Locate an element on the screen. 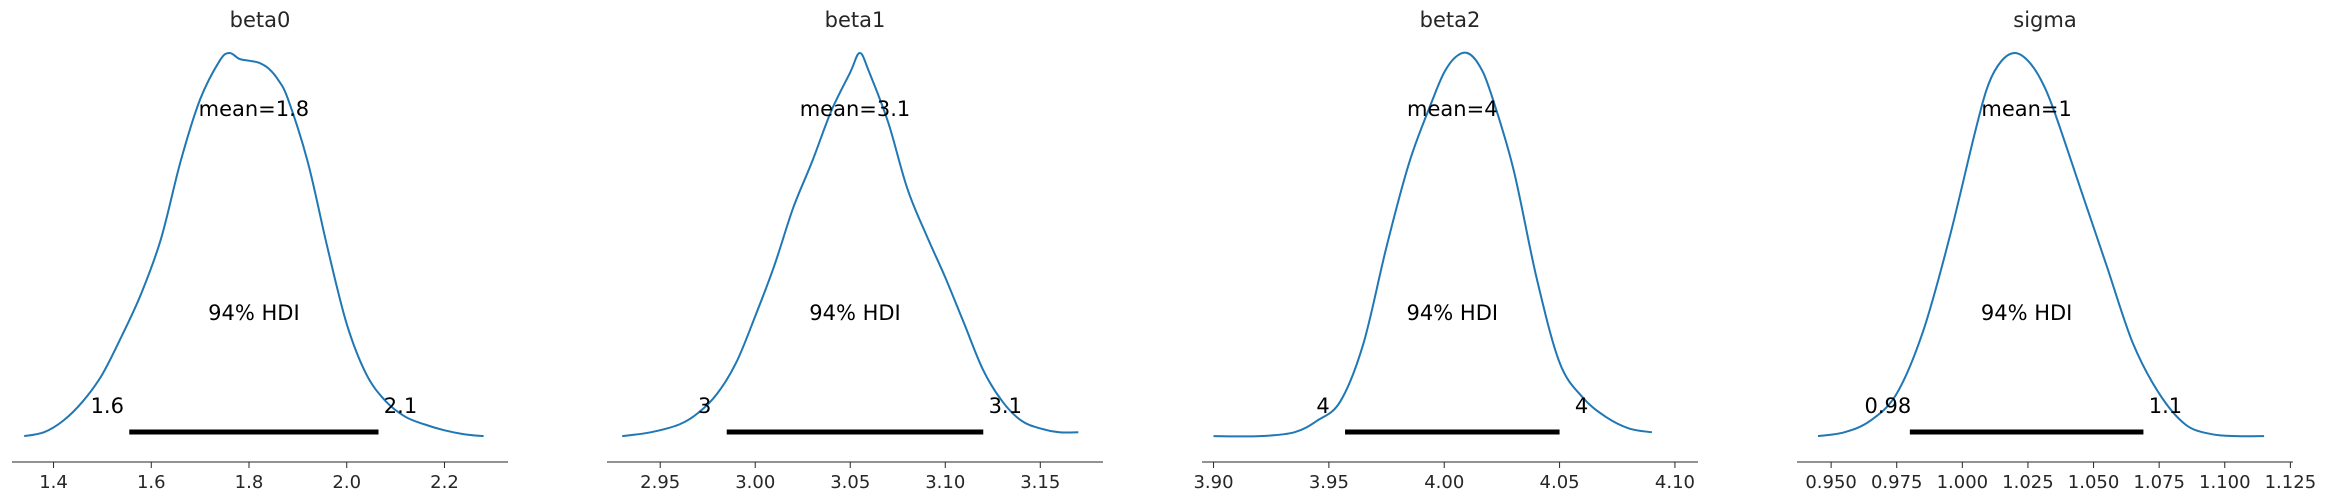 This screenshot has width=2328, height=497. x-tick-label: 2.95 is located at coordinates (660, 482).